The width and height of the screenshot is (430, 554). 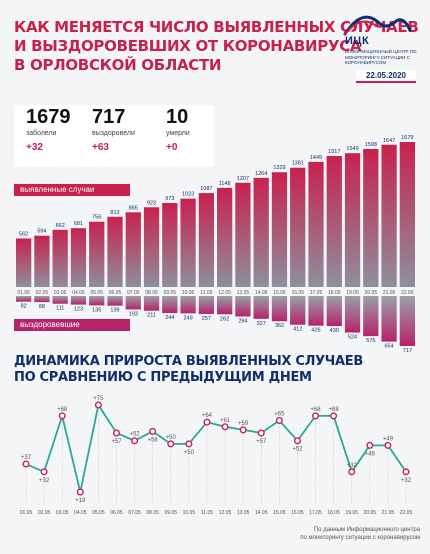 What do you see at coordinates (96, 218) in the screenshot?
I see `case-bar-label: 756` at bounding box center [96, 218].